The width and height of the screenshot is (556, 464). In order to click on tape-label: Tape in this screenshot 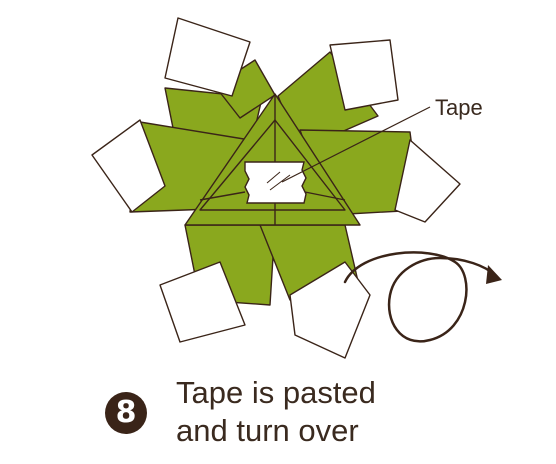, I will do `click(459, 107)`.